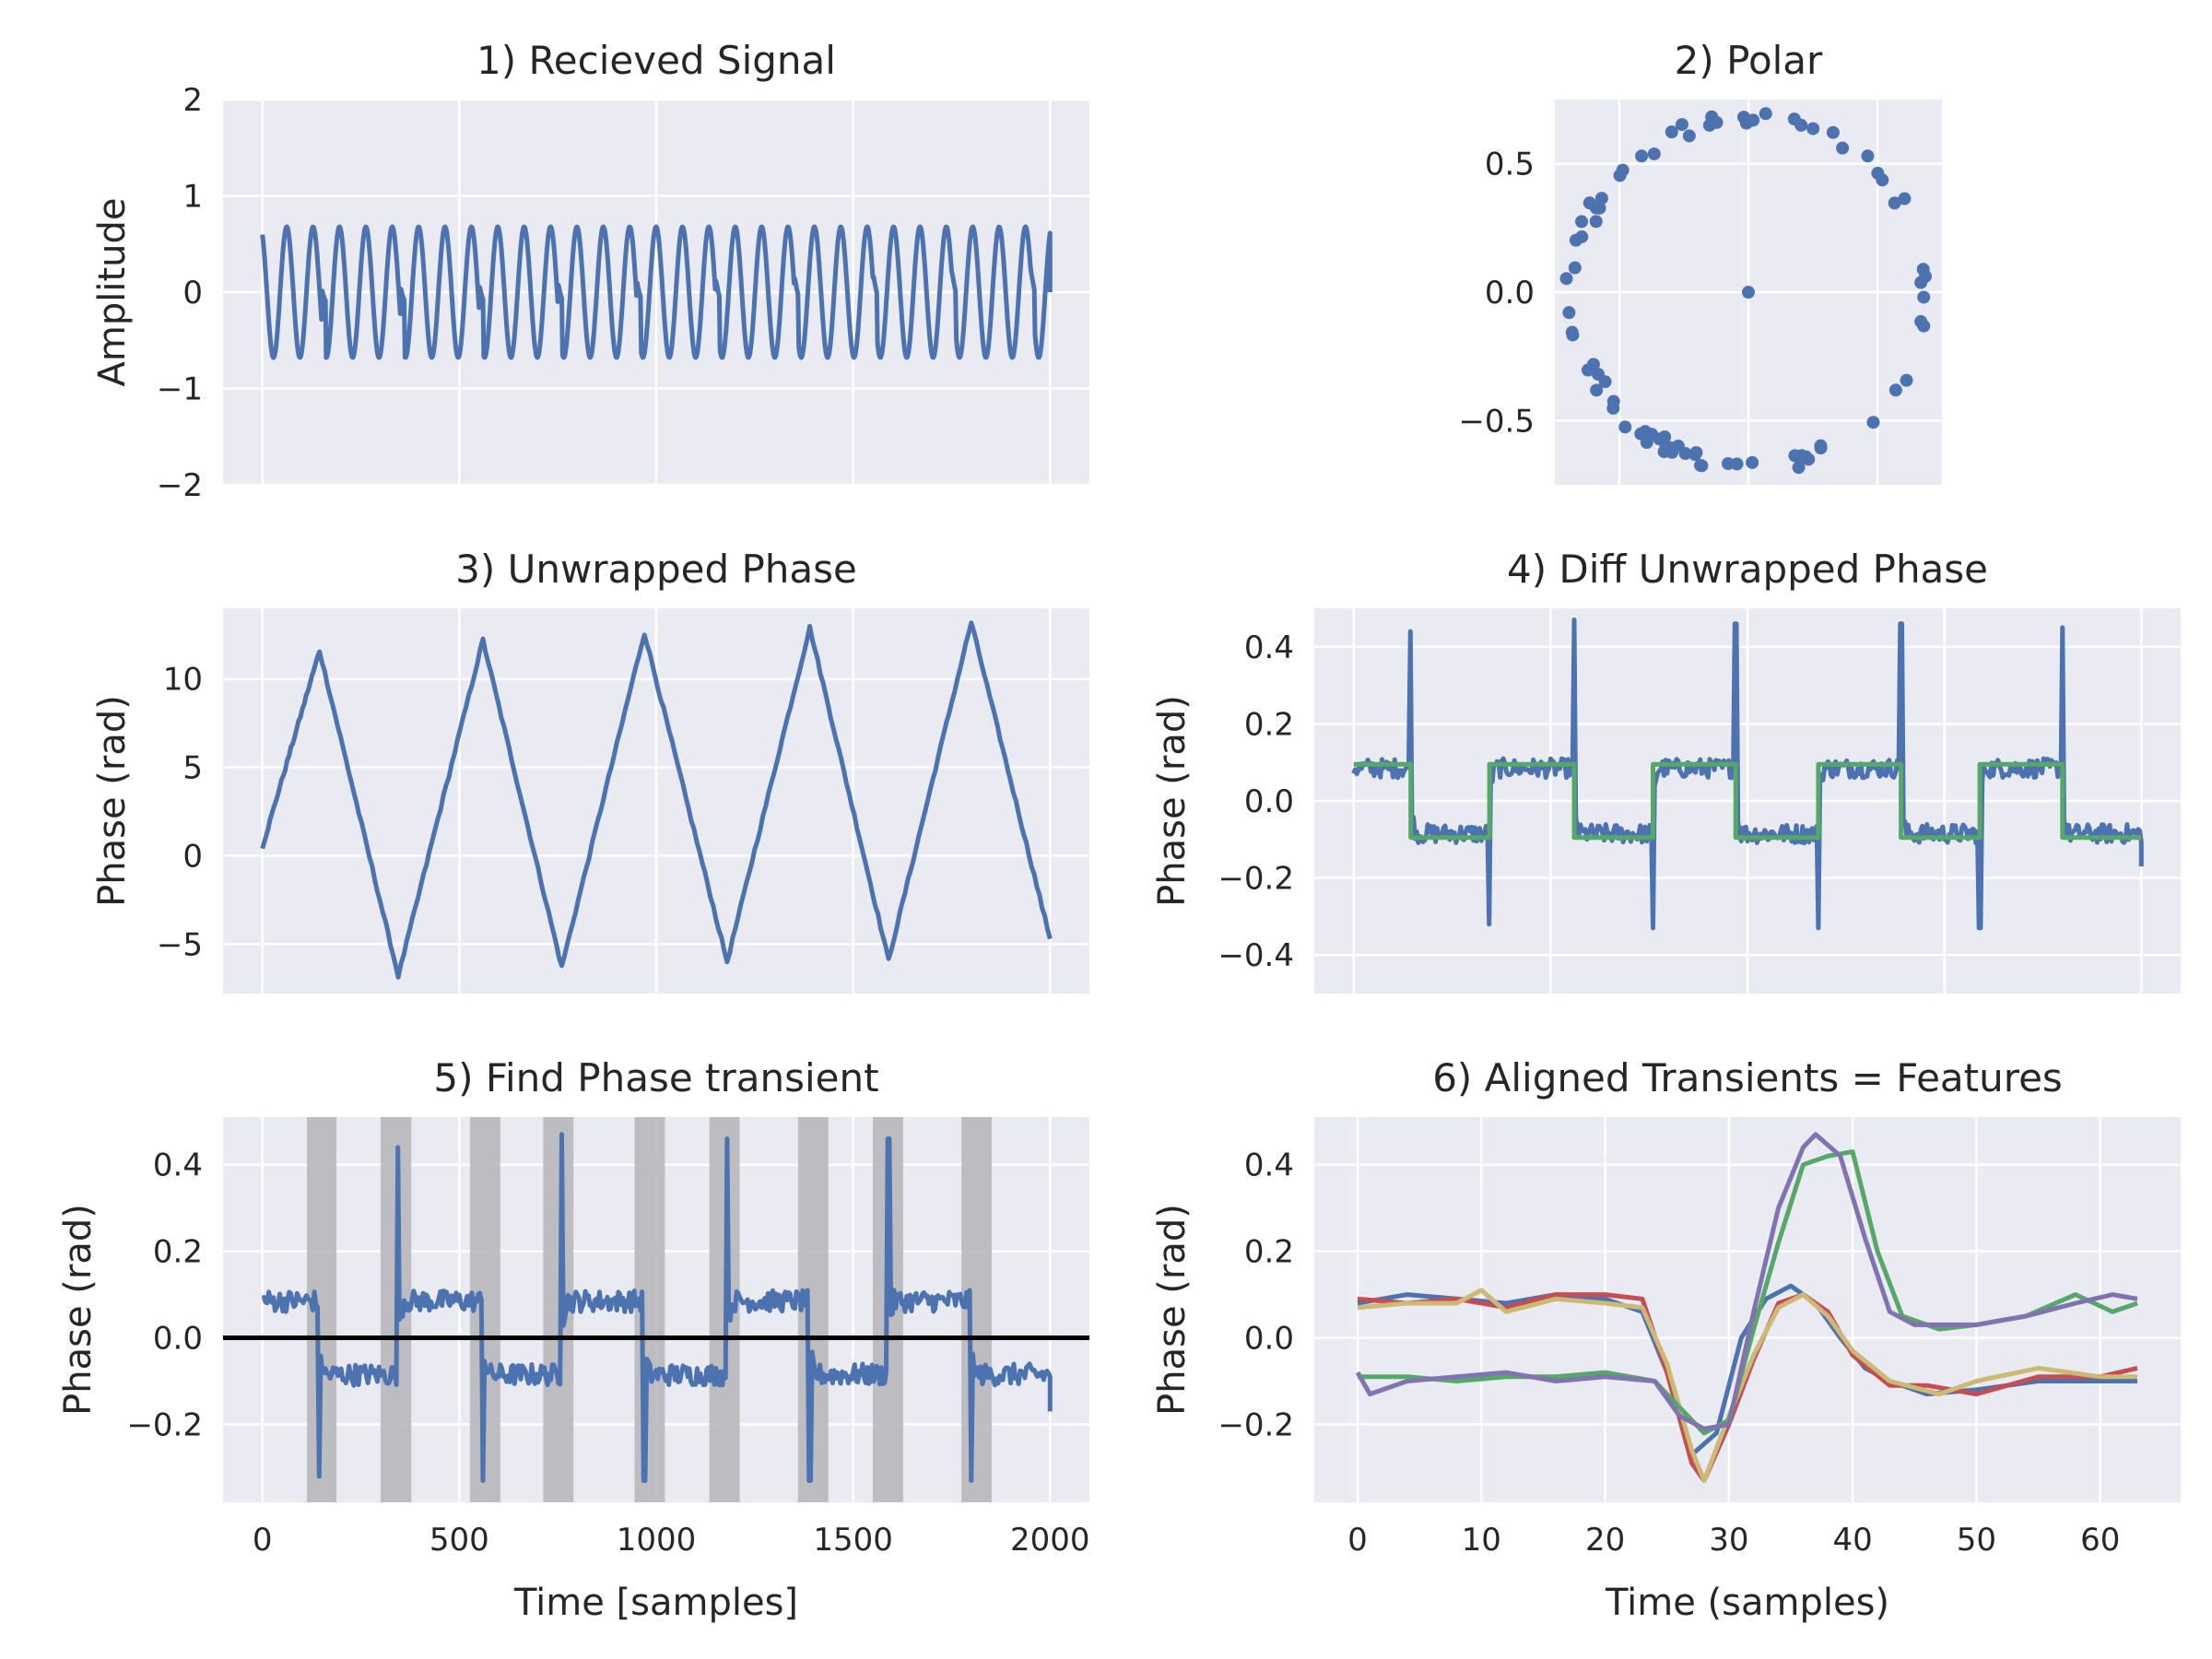 Image resolution: width=2212 pixels, height=1659 pixels. Describe the element at coordinates (192, 100) in the screenshot. I see `y-tick-label: 2` at that location.